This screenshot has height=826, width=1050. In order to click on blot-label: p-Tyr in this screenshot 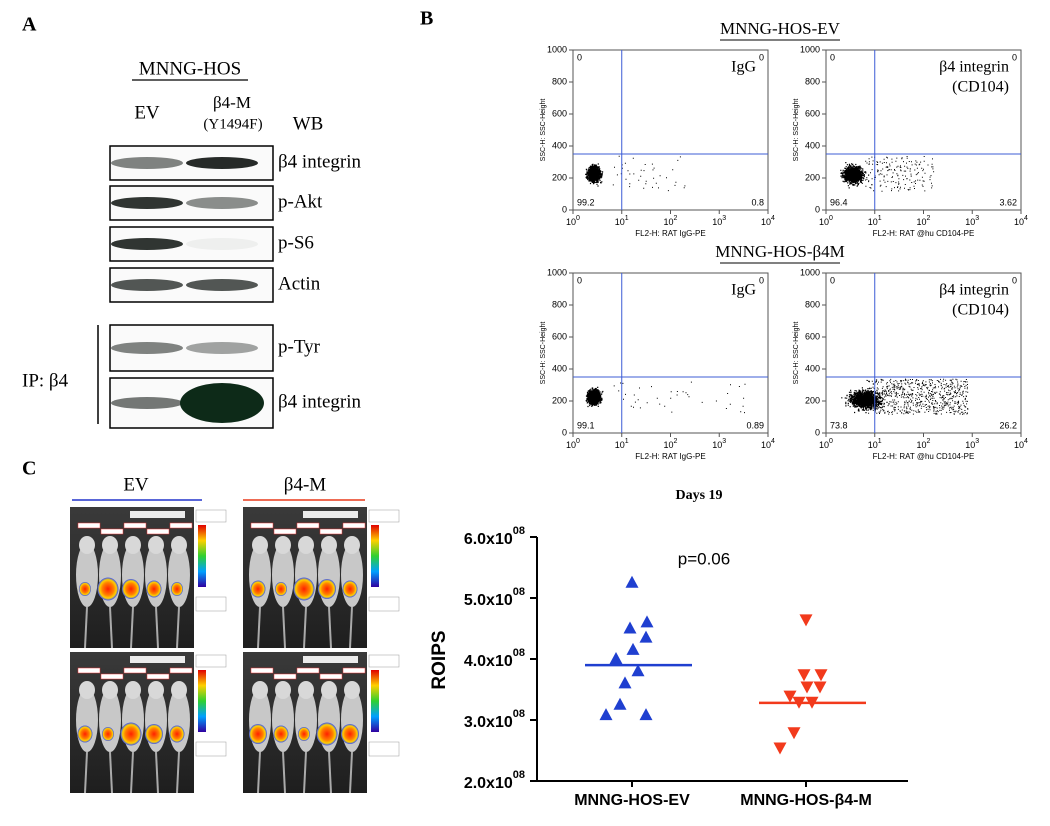, I will do `click(299, 346)`.